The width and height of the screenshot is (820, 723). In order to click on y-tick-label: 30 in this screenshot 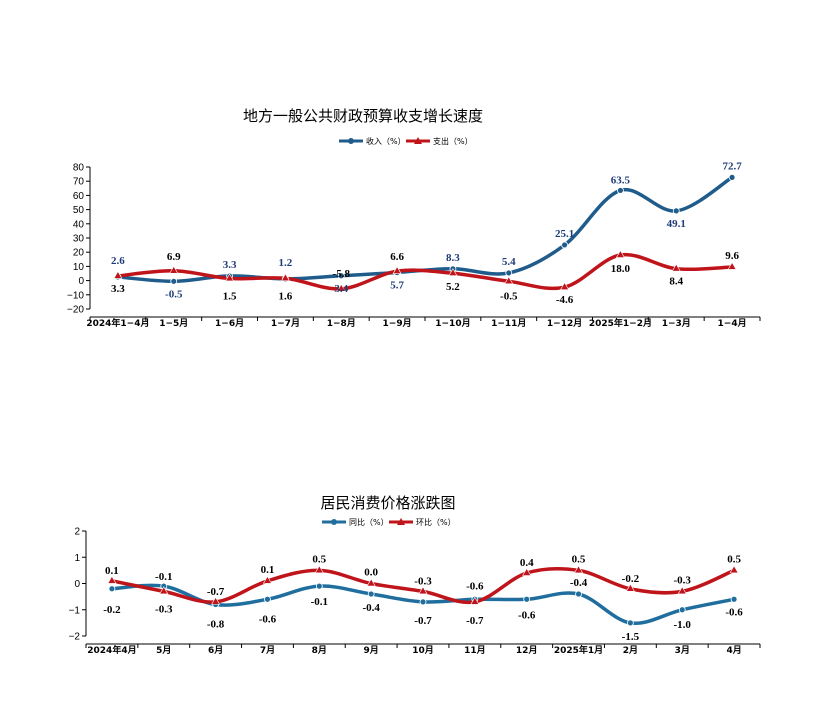, I will do `click(79, 239)`.